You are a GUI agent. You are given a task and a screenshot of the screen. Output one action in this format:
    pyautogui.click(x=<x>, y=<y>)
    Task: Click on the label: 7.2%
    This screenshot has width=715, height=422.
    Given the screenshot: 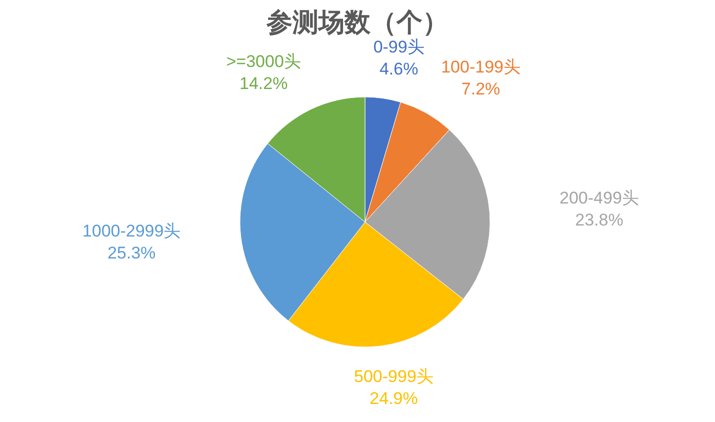 What is the action you would take?
    pyautogui.click(x=480, y=89)
    